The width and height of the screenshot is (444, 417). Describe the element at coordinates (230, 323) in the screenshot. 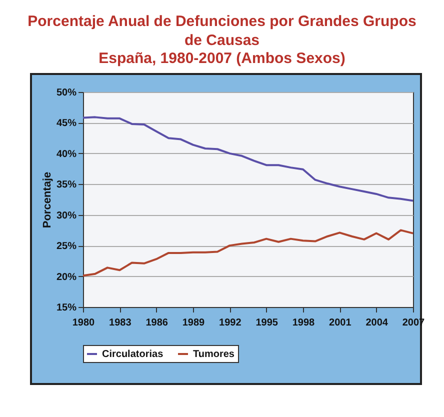

I see `x-tick-label: 1992` at that location.